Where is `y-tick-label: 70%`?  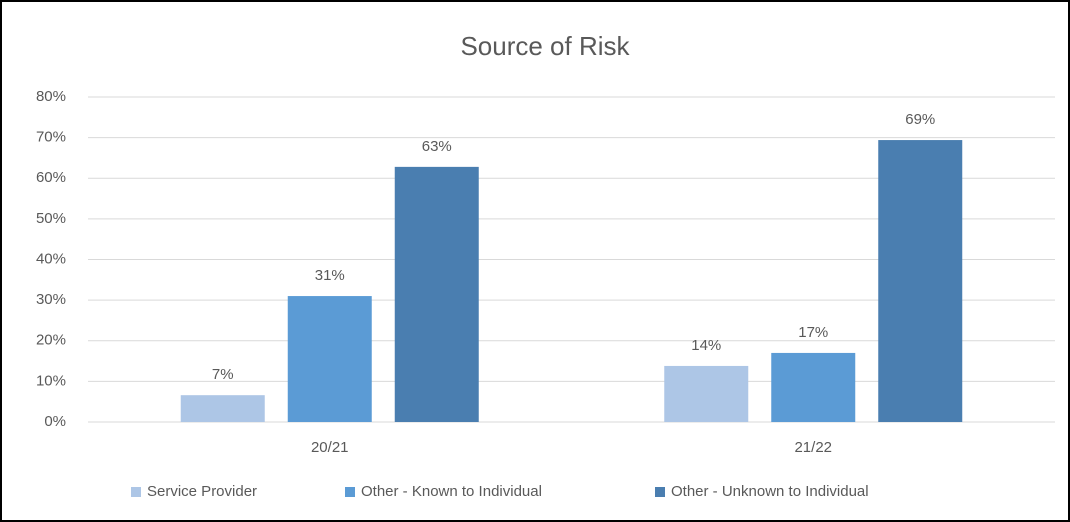 y-tick-label: 70% is located at coordinates (51, 137).